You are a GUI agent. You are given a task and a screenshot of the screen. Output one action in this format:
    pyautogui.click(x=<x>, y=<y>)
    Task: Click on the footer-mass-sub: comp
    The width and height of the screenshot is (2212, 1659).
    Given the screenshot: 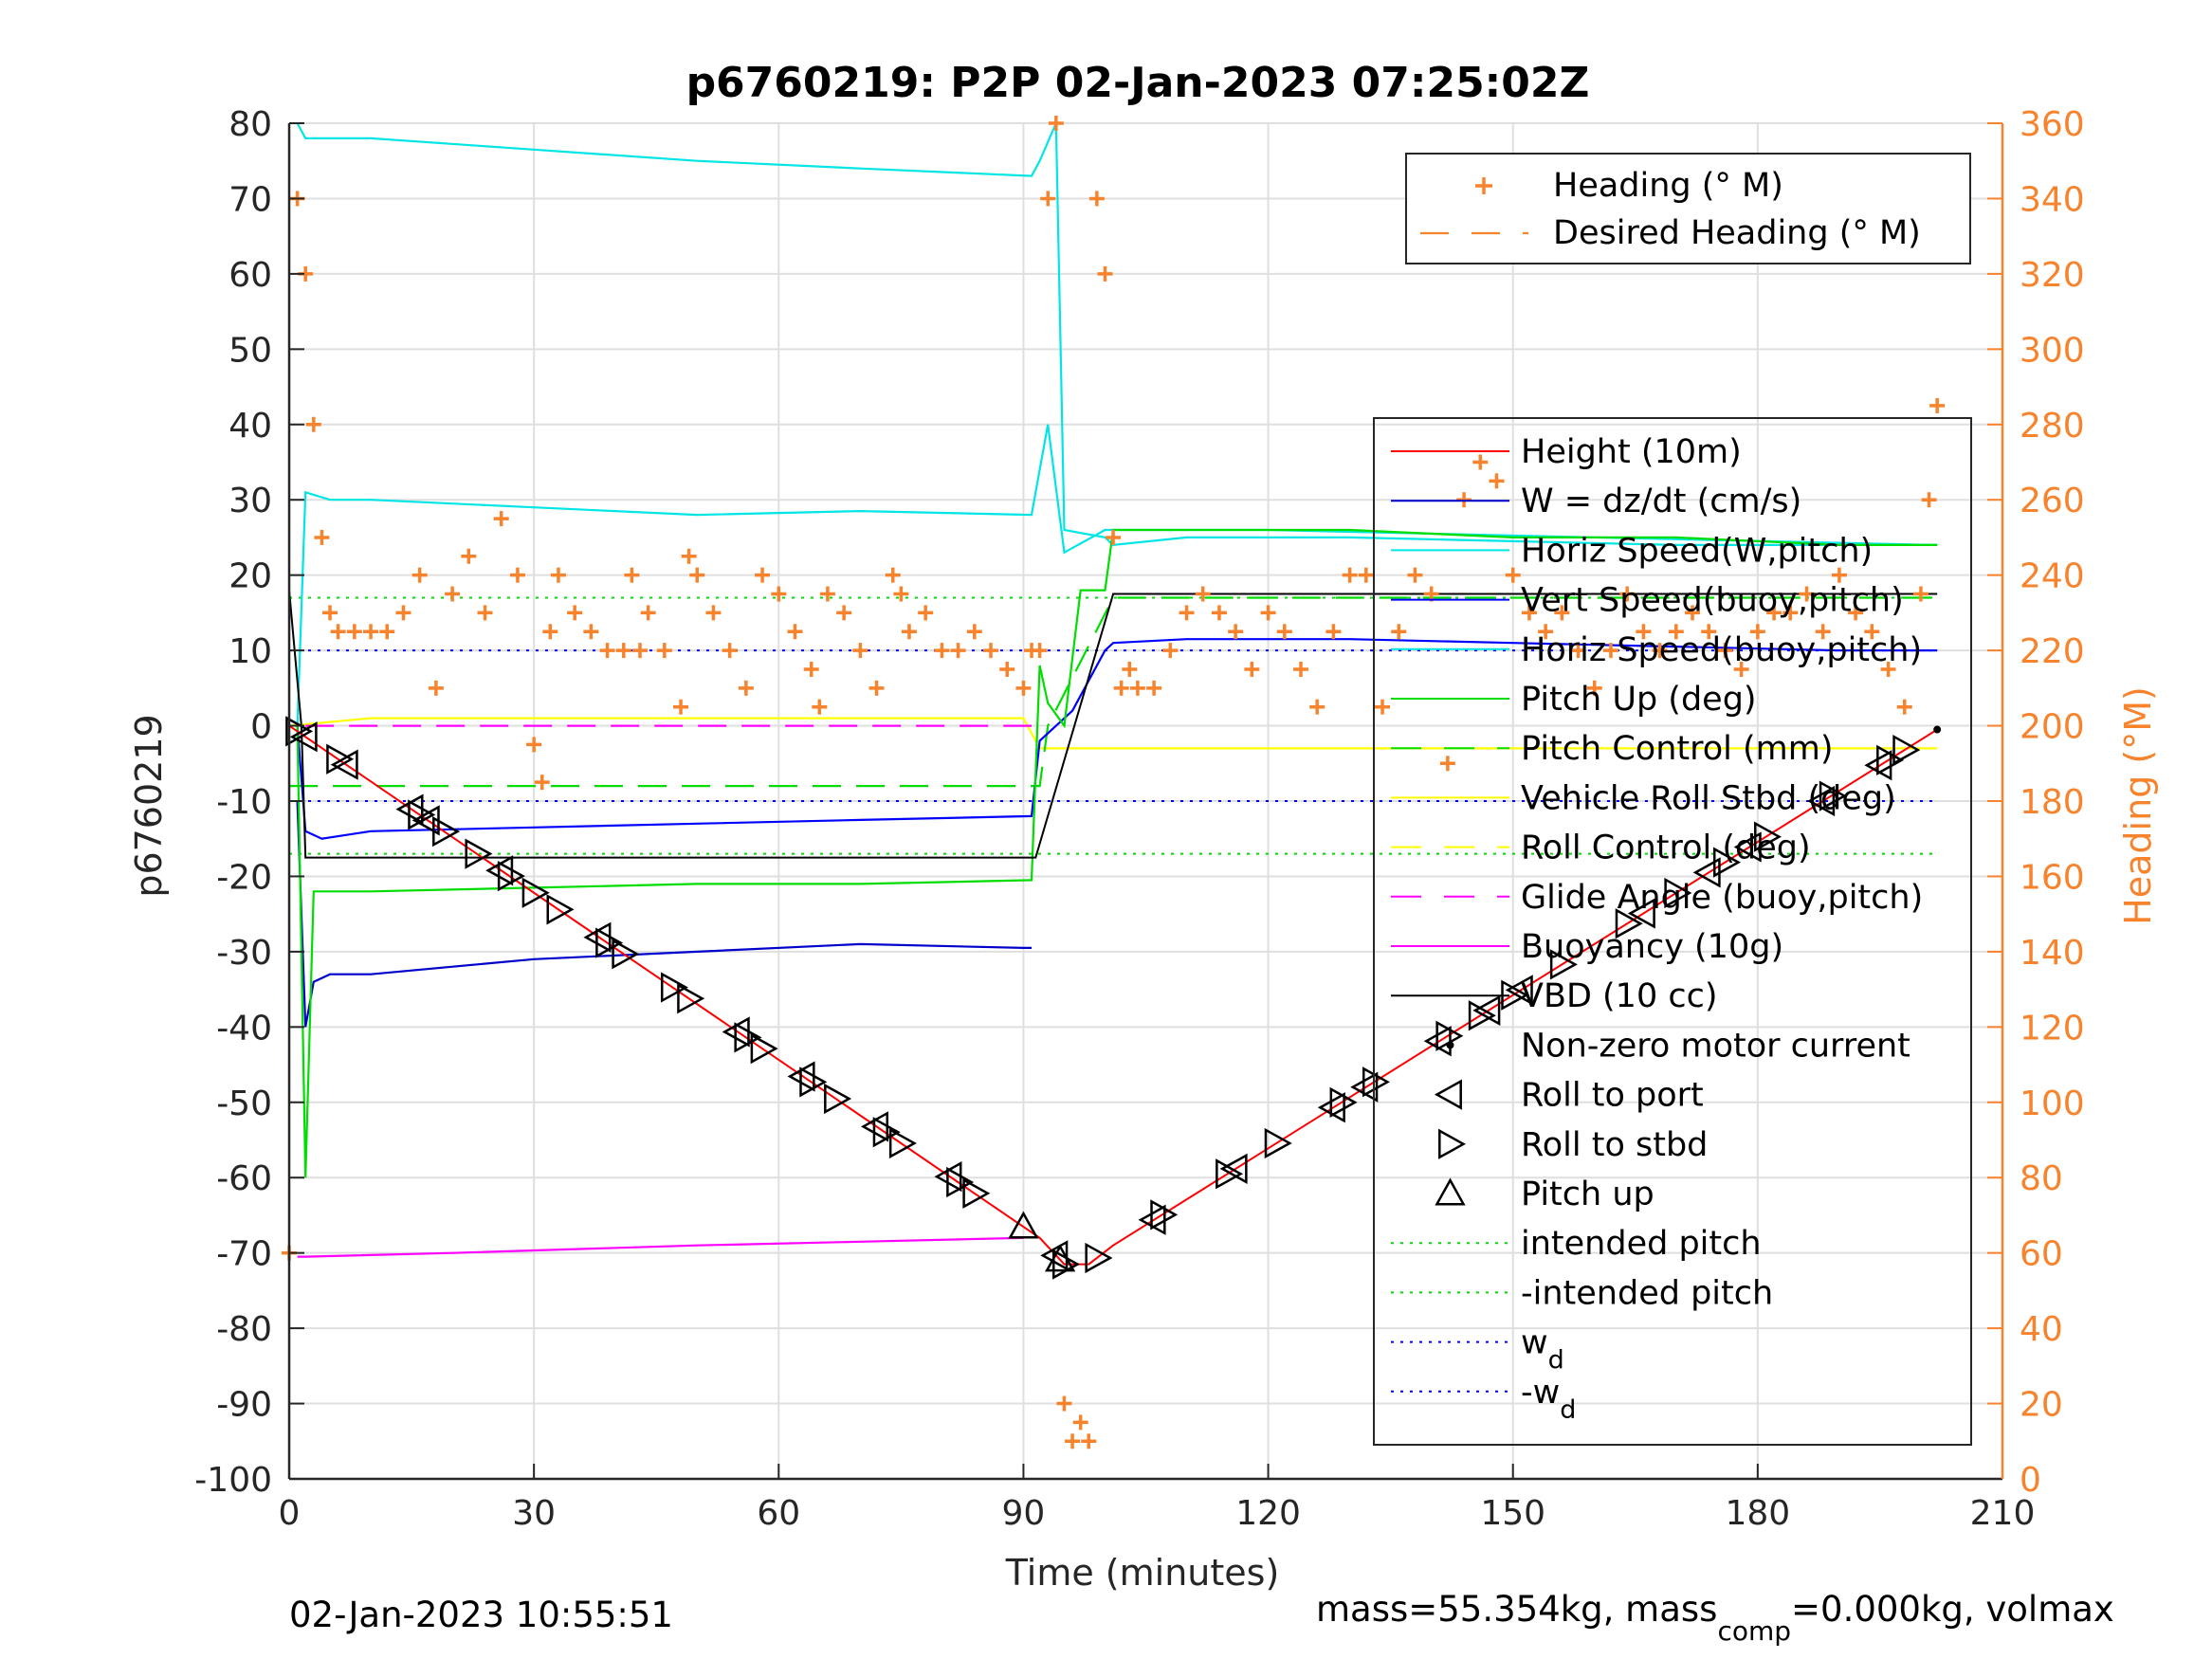 What is the action you would take?
    pyautogui.click(x=1754, y=1631)
    